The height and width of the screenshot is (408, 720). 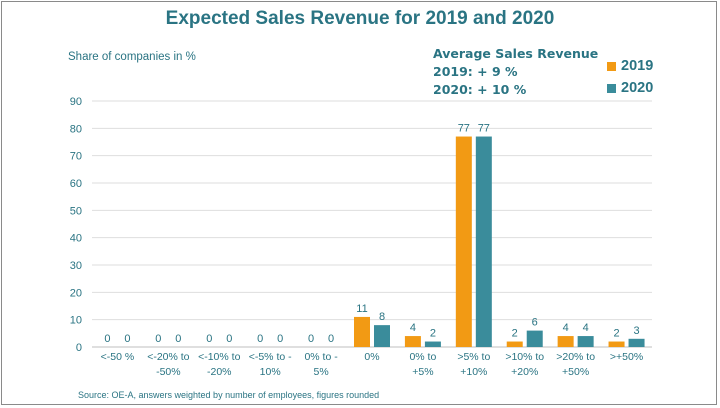 What do you see at coordinates (516, 53) in the screenshot?
I see `average-annotation-title: Average Sales Revenue` at bounding box center [516, 53].